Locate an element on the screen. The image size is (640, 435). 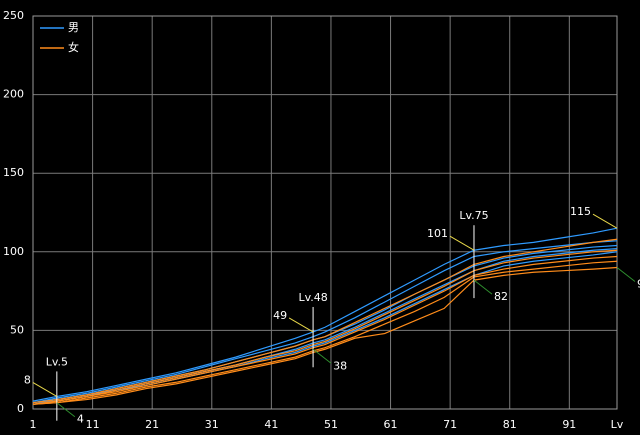
x-axis-label: Lv is located at coordinates (617, 424).